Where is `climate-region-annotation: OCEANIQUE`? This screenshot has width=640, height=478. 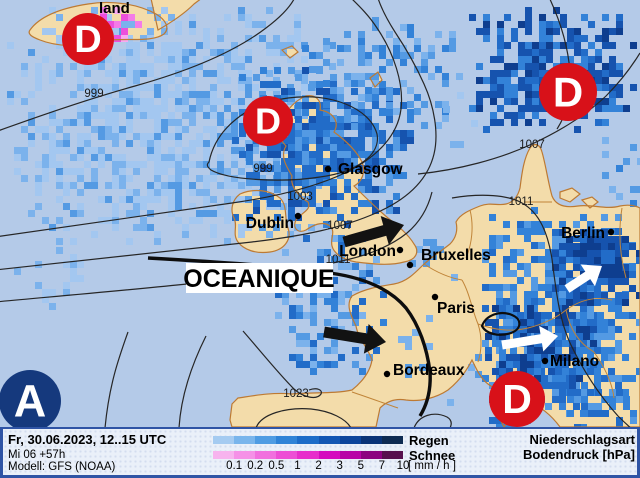 climate-region-annotation: OCEANIQUE is located at coordinates (259, 278).